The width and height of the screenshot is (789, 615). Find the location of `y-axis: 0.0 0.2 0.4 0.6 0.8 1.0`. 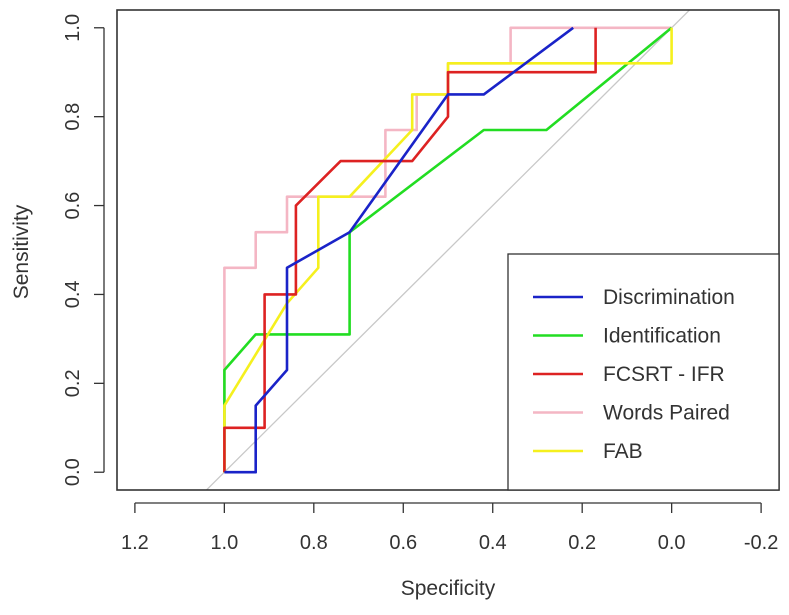

y-axis: 0.0 0.2 0.4 0.6 0.8 1.0 is located at coordinates (83, 250).